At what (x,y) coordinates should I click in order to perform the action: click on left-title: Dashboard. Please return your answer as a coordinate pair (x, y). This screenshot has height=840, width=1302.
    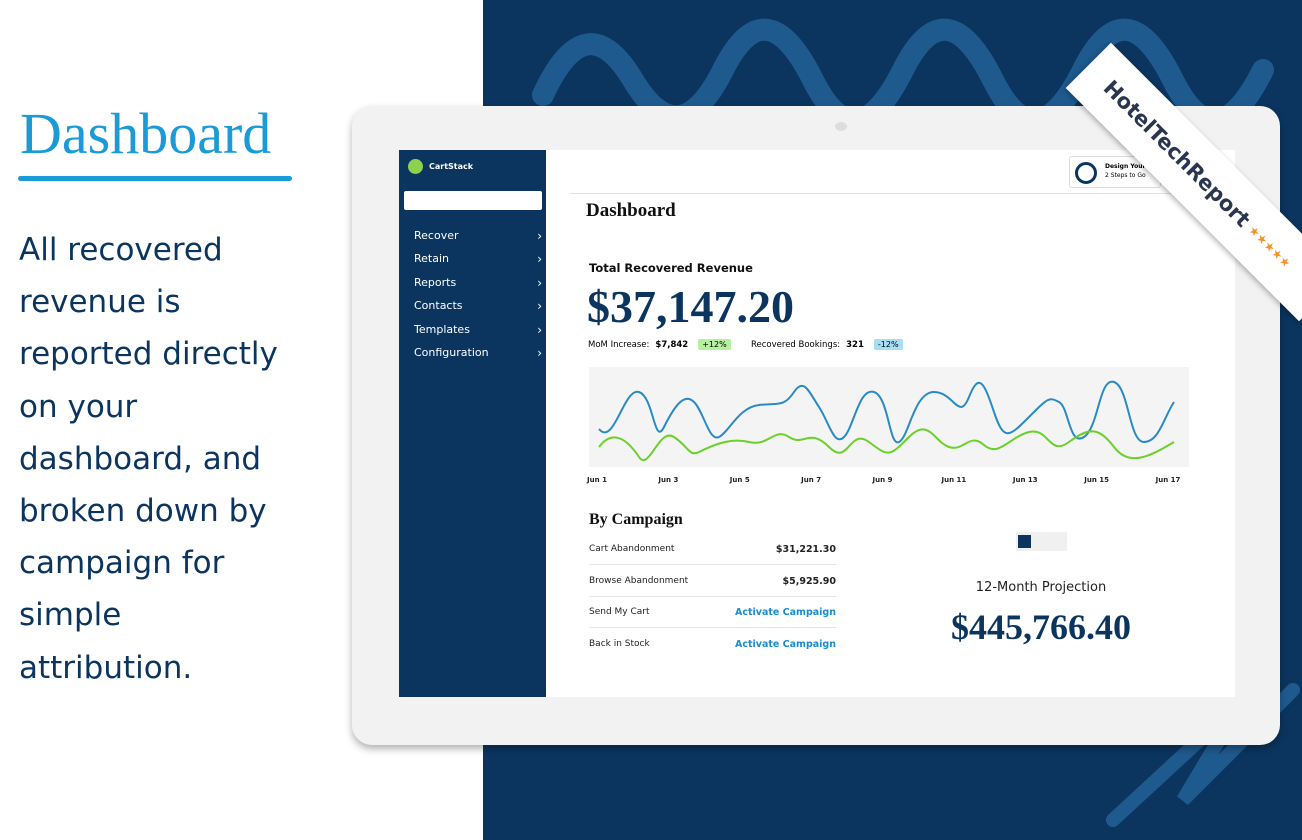
    Looking at the image, I should click on (146, 133).